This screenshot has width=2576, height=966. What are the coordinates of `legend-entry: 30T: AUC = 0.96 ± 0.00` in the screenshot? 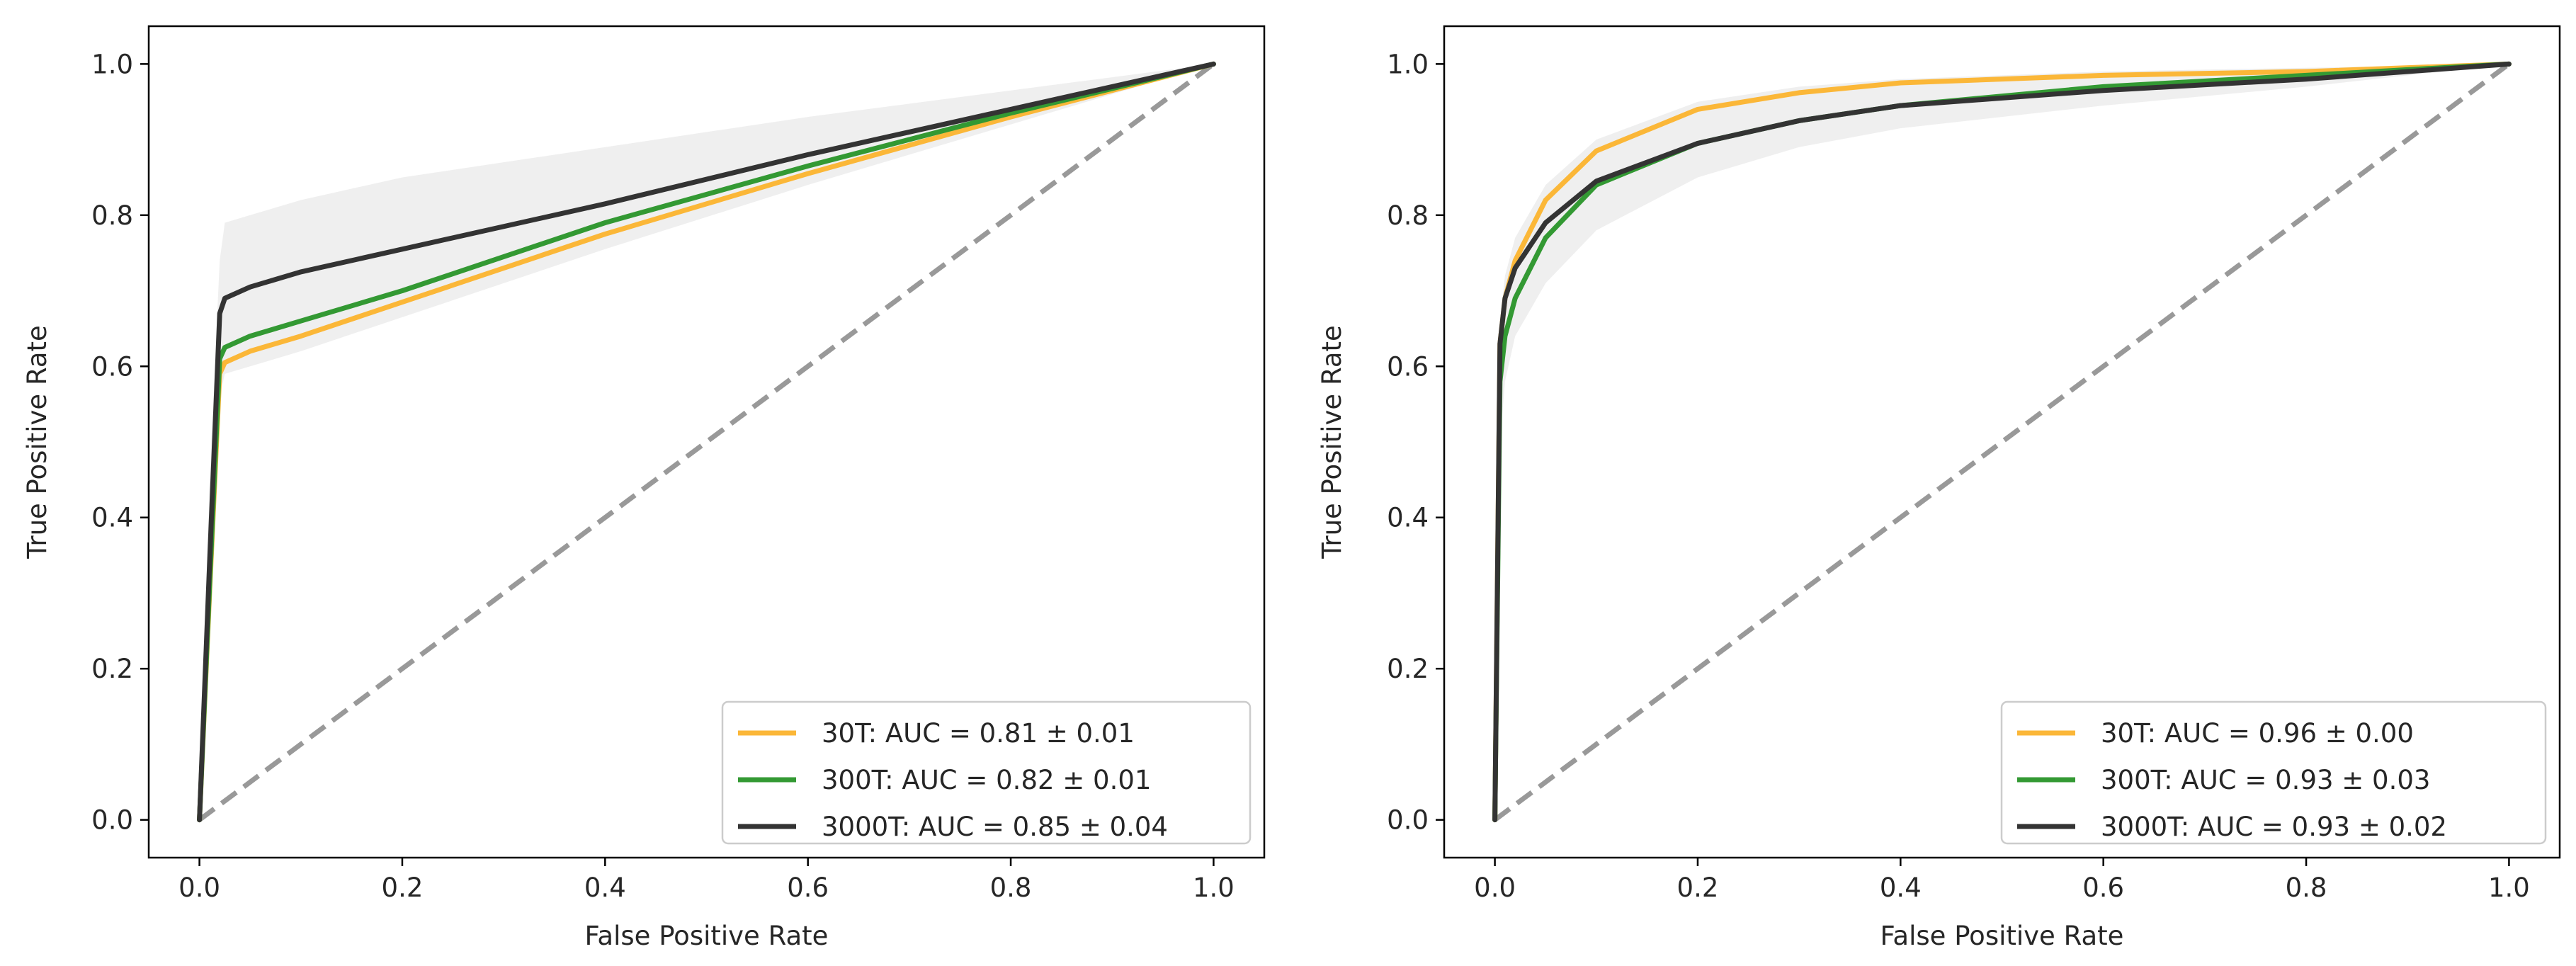 It's located at (2257, 733).